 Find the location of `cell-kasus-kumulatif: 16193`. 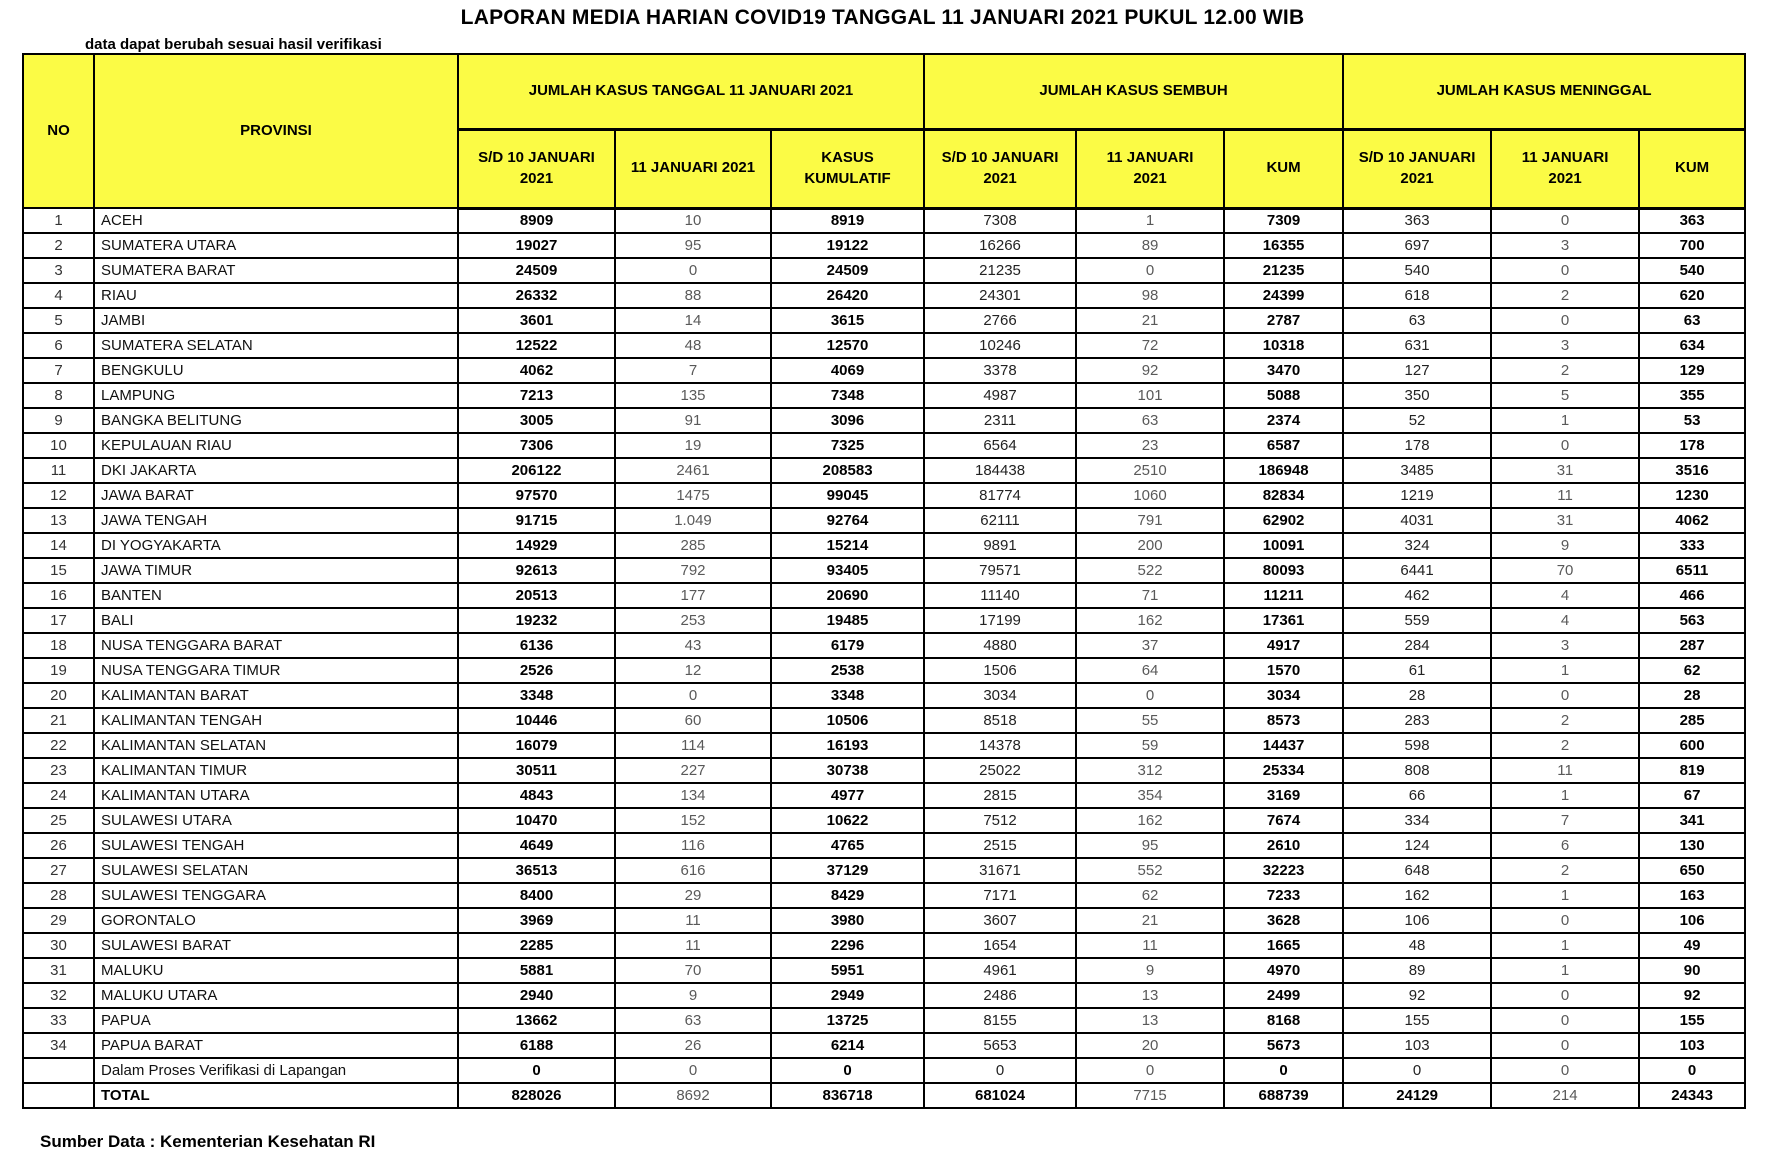

cell-kasus-kumulatif: 16193 is located at coordinates (847, 745).